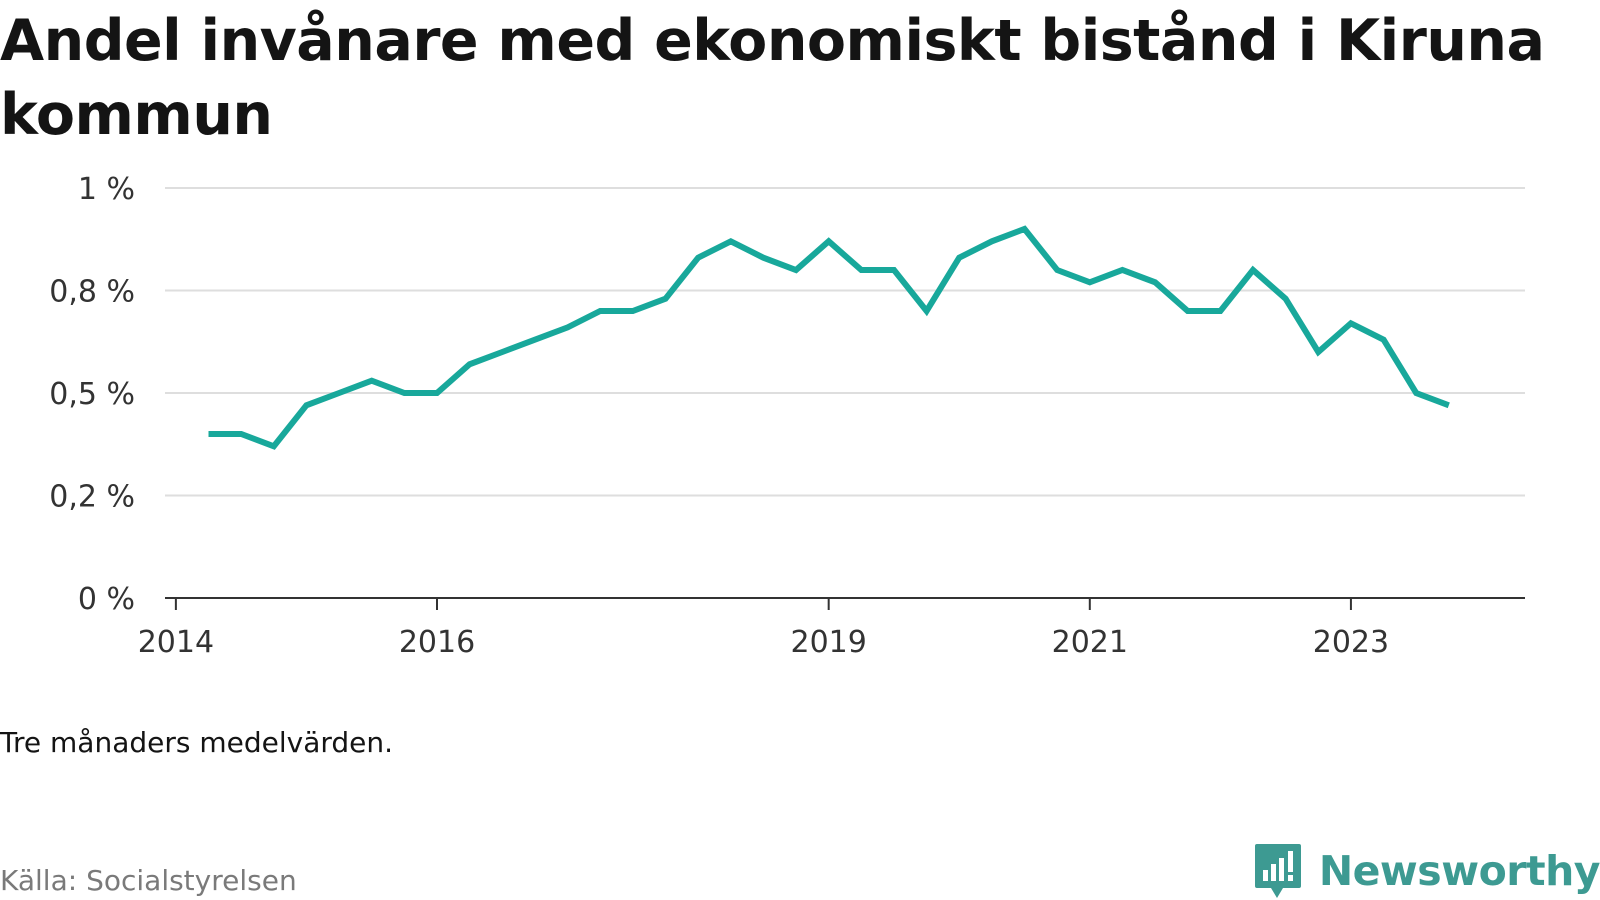 The height and width of the screenshot is (900, 1600). I want to click on x-tick-label: 2019, so click(829, 642).